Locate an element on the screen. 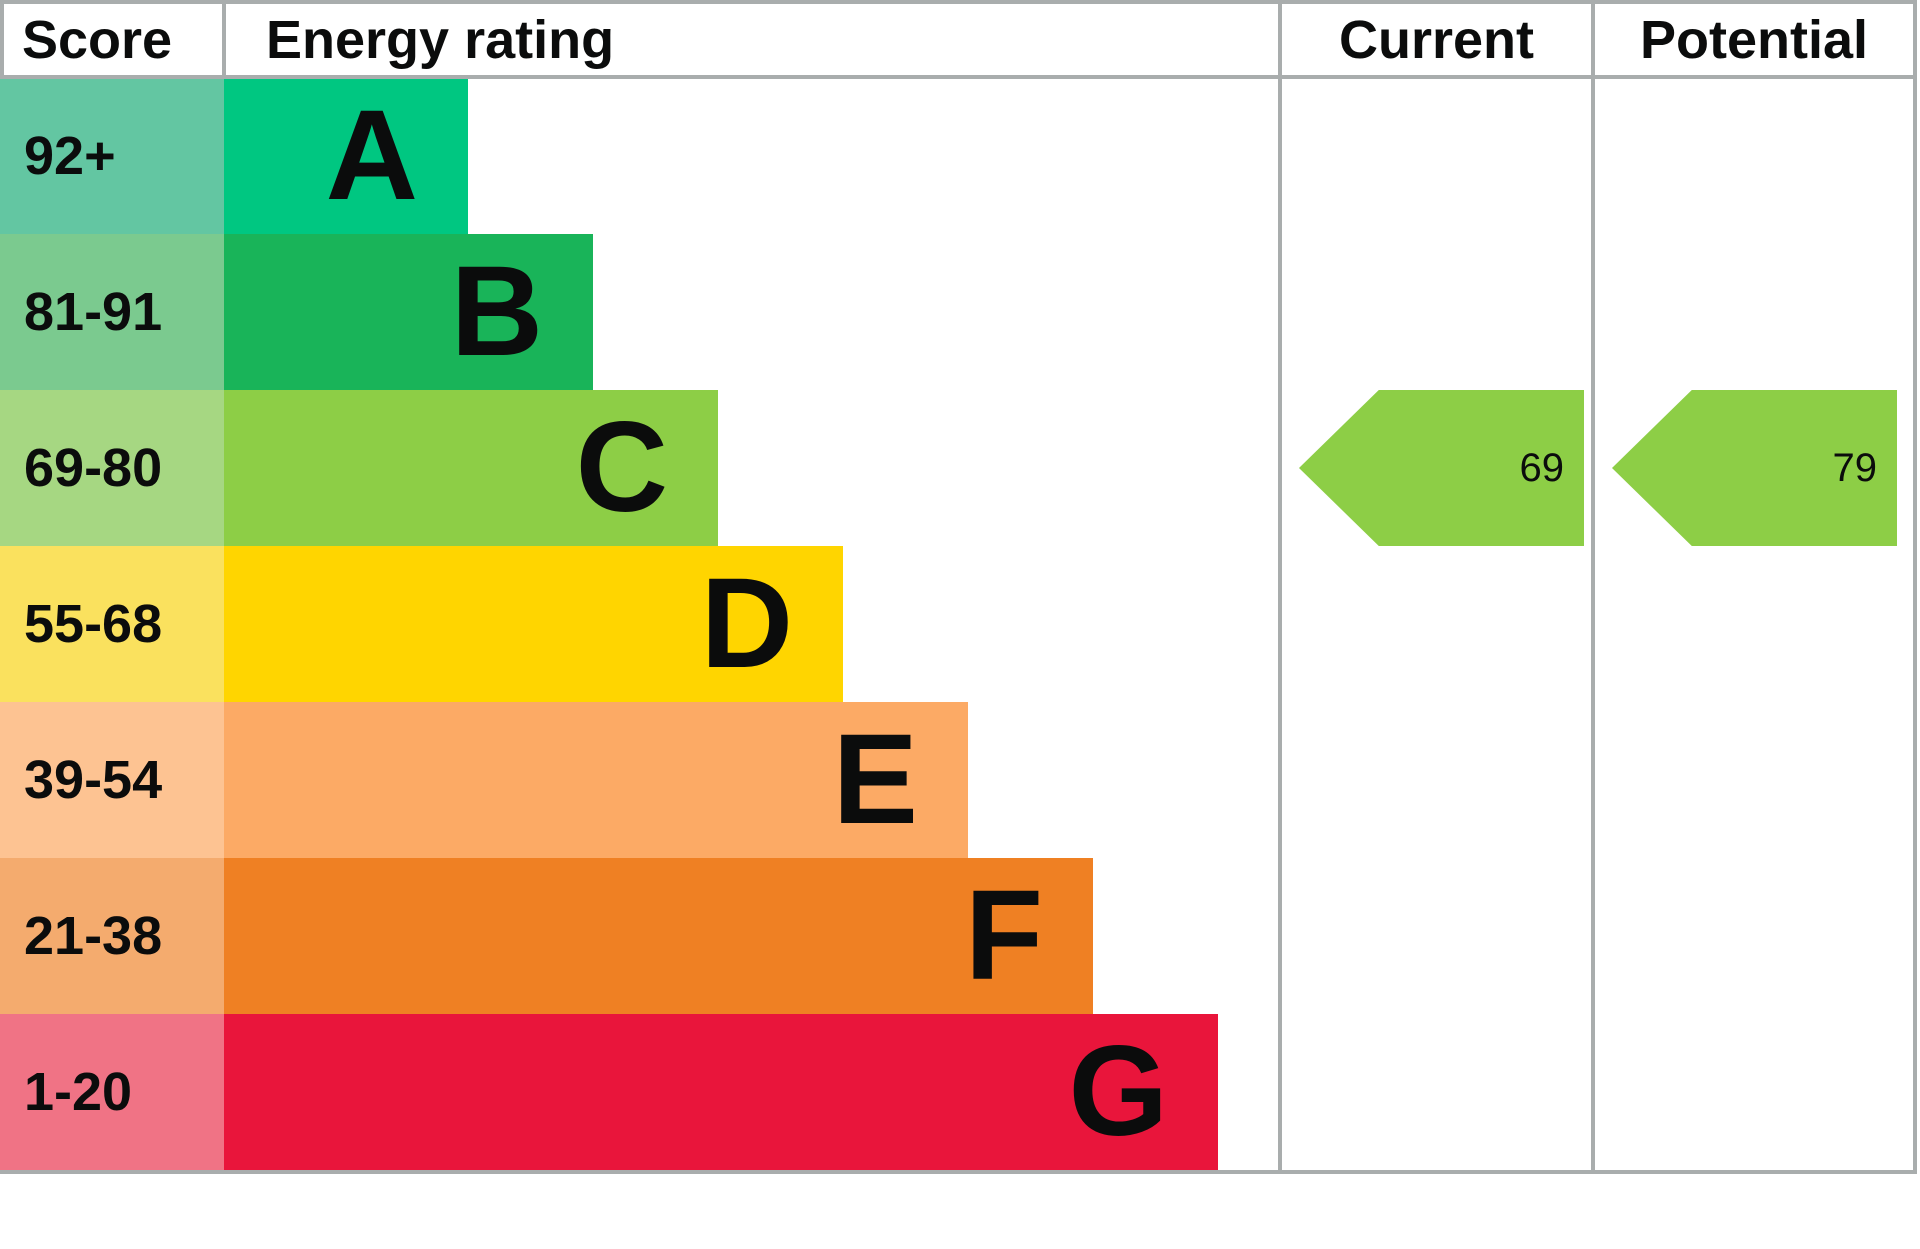  table-bottom-border is located at coordinates (958, 1172).